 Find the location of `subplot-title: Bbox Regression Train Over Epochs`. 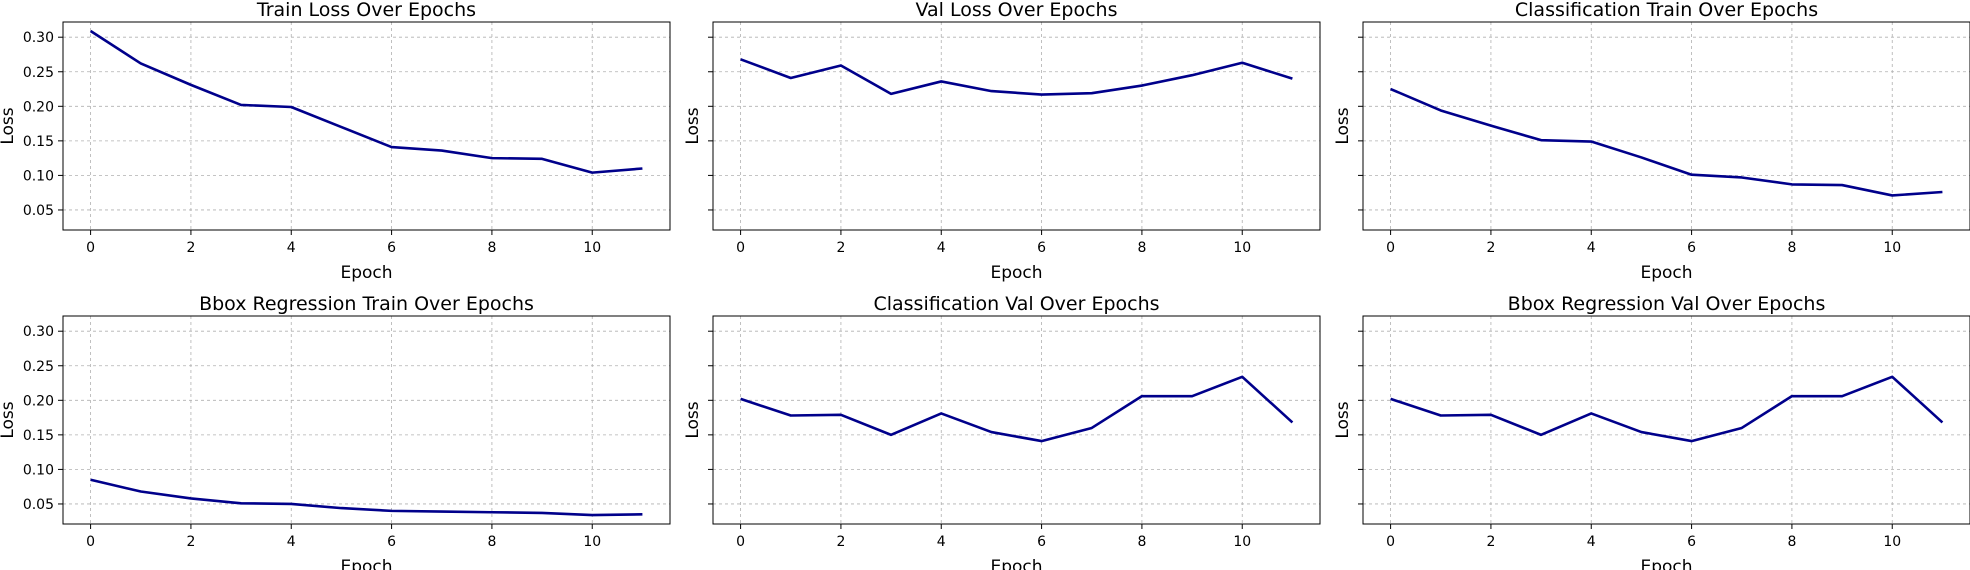

subplot-title: Bbox Regression Train Over Epochs is located at coordinates (366, 304).